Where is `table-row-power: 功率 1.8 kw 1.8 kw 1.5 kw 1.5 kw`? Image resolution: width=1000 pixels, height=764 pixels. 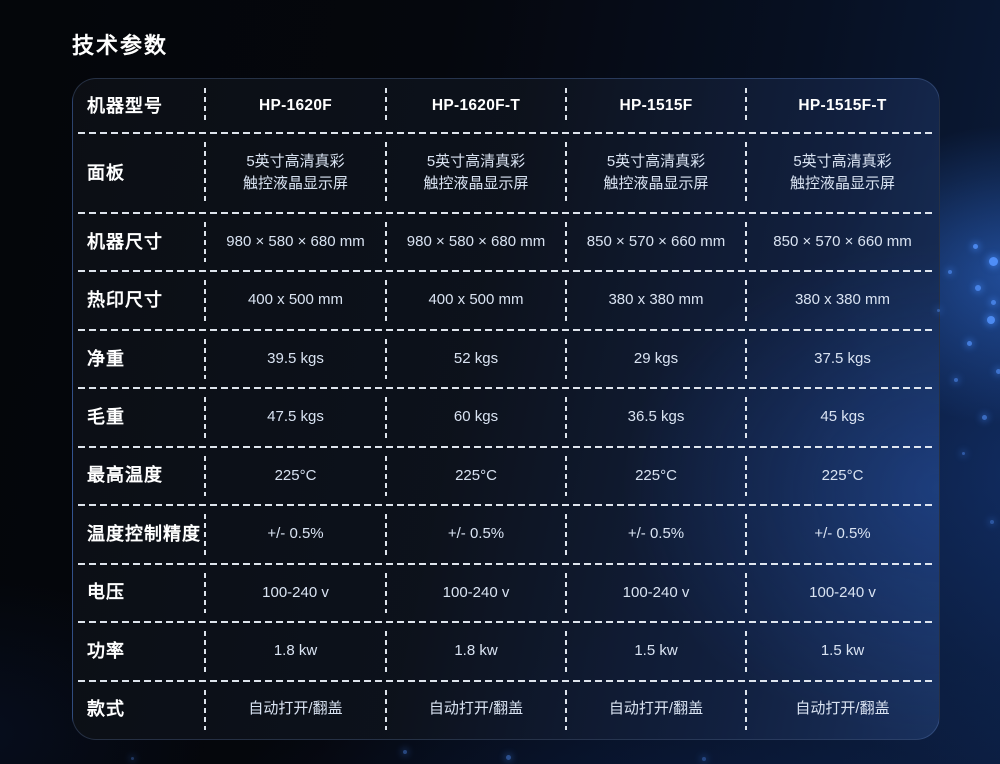 table-row-power: 功率 1.8 kw 1.8 kw 1.5 kw 1.5 kw is located at coordinates (506, 650).